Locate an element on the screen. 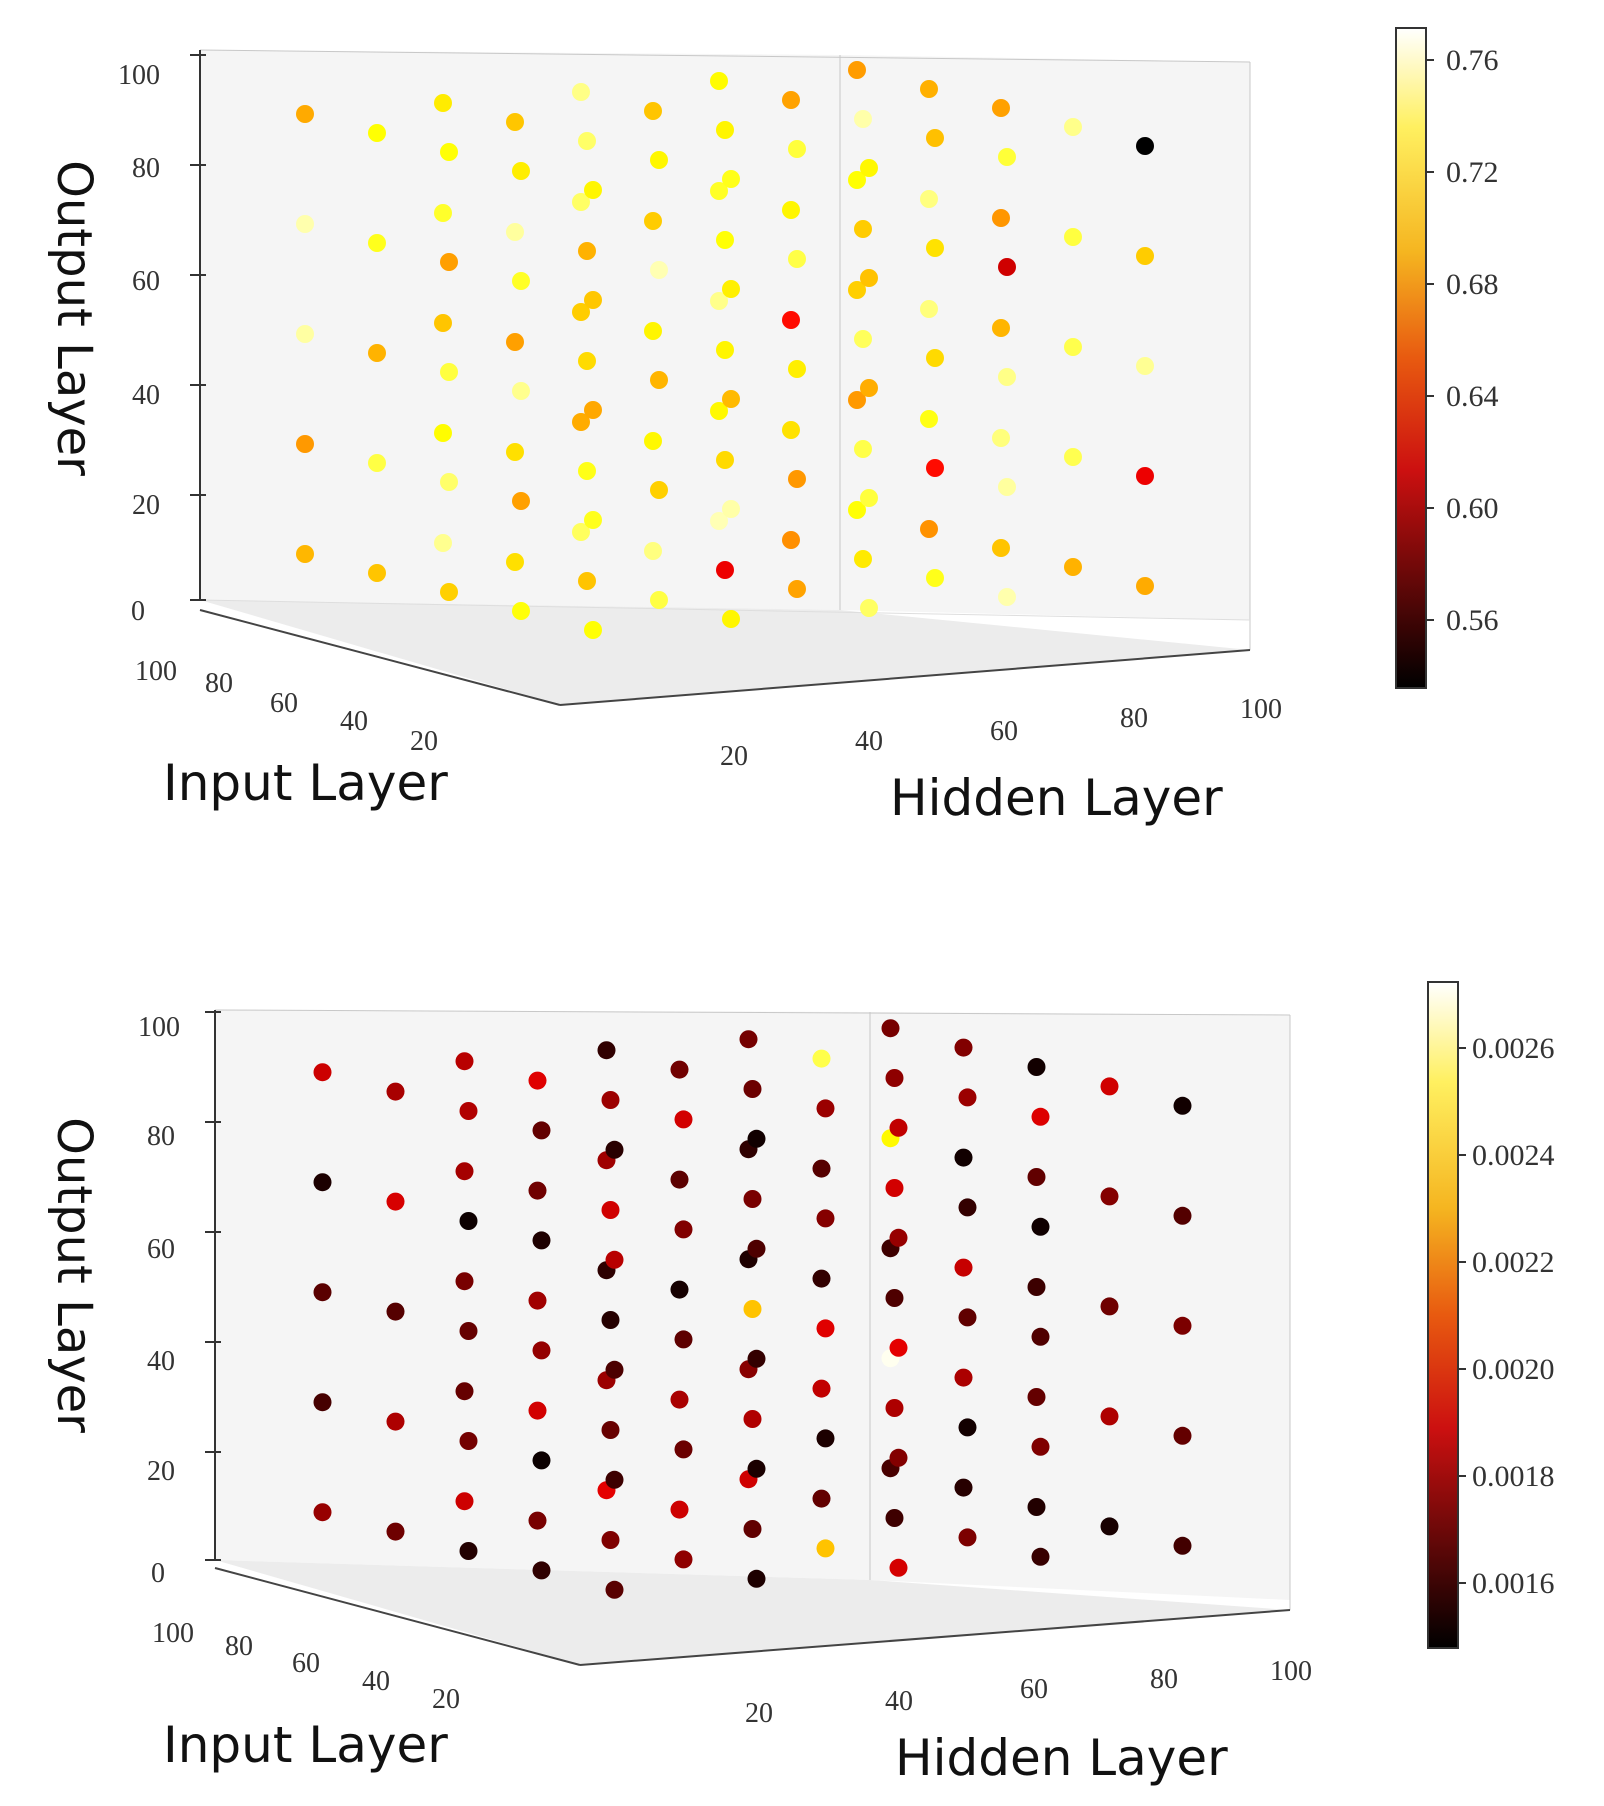 This screenshot has height=1806, width=1604. z-axis-title: Output Layer is located at coordinates (74, 1275).